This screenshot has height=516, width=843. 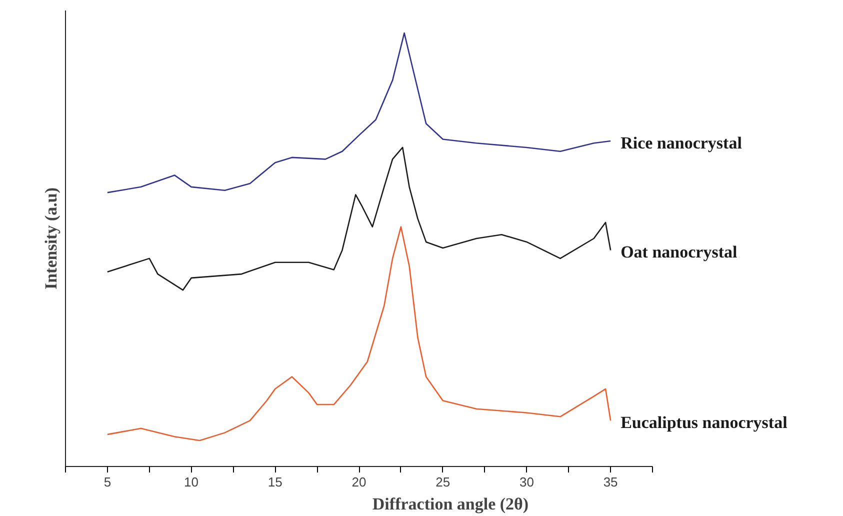 What do you see at coordinates (443, 482) in the screenshot?
I see `x-tick-label: 25` at bounding box center [443, 482].